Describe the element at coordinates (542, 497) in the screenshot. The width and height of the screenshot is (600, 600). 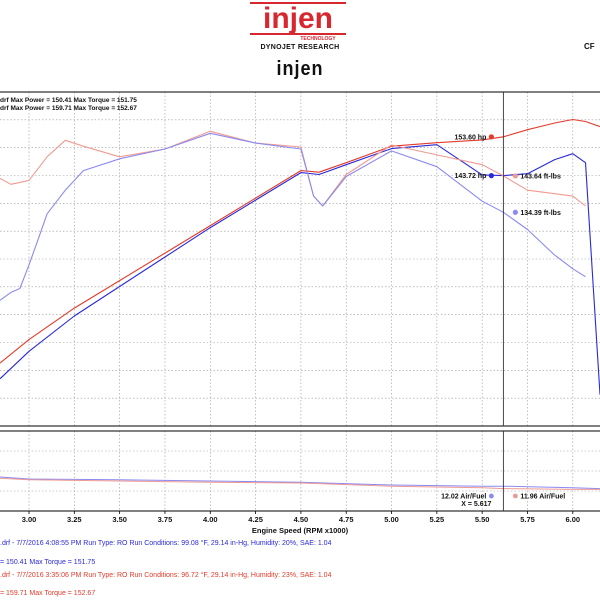
I see `value-label: 11.96 Air/Fuel` at that location.